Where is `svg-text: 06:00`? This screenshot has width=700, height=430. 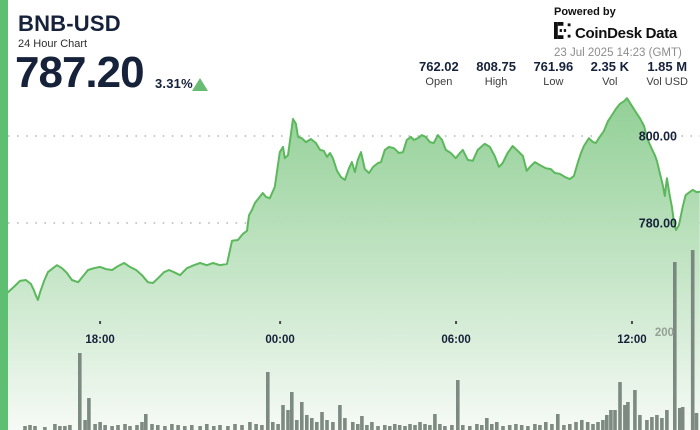
svg-text: 06:00 is located at coordinates (455, 340).